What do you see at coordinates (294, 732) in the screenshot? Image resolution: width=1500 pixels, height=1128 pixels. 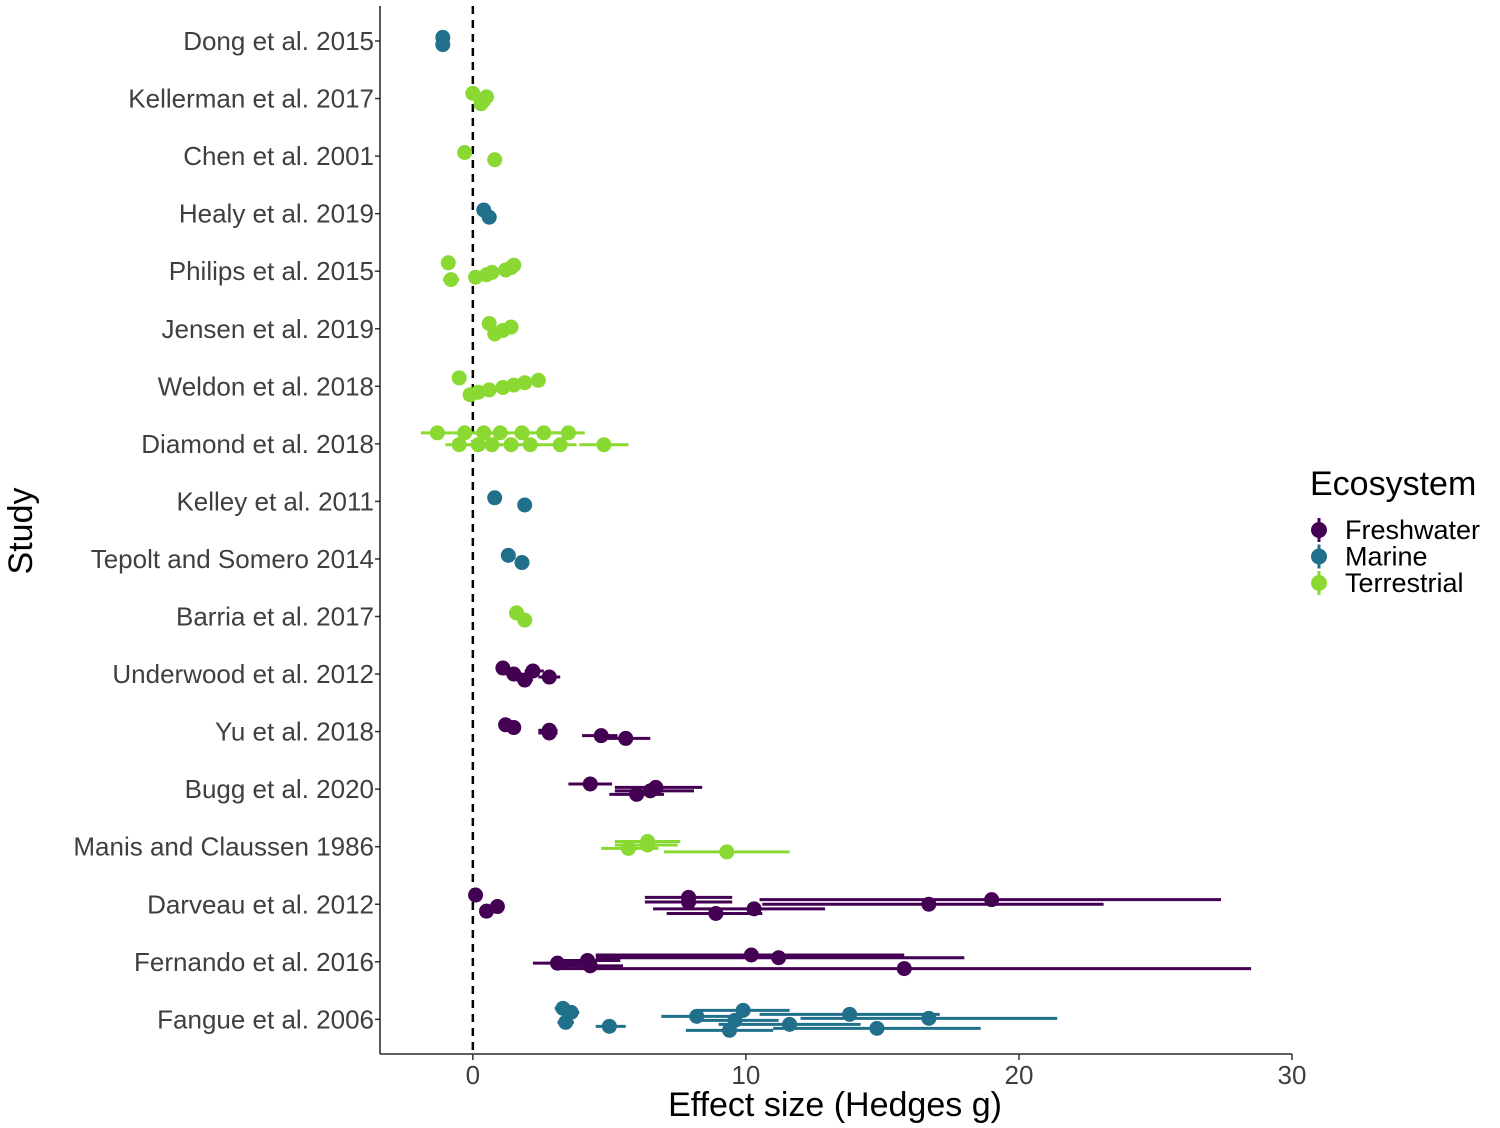 I see `y-tick-label: Yu et al. 2018` at bounding box center [294, 732].